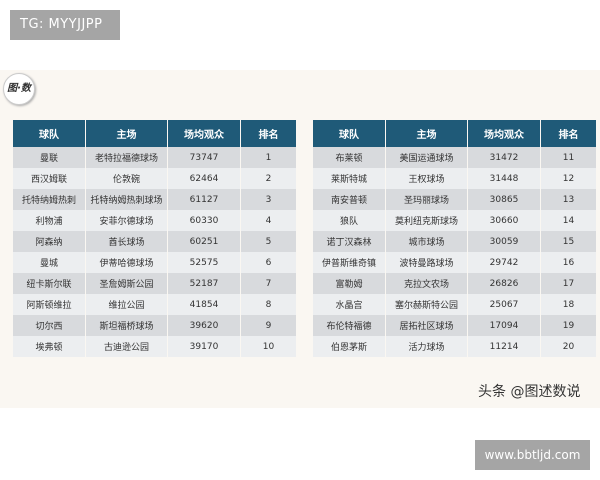 Image resolution: width=600 pixels, height=480 pixels. What do you see at coordinates (568, 178) in the screenshot?
I see `cell-rank: 12` at bounding box center [568, 178].